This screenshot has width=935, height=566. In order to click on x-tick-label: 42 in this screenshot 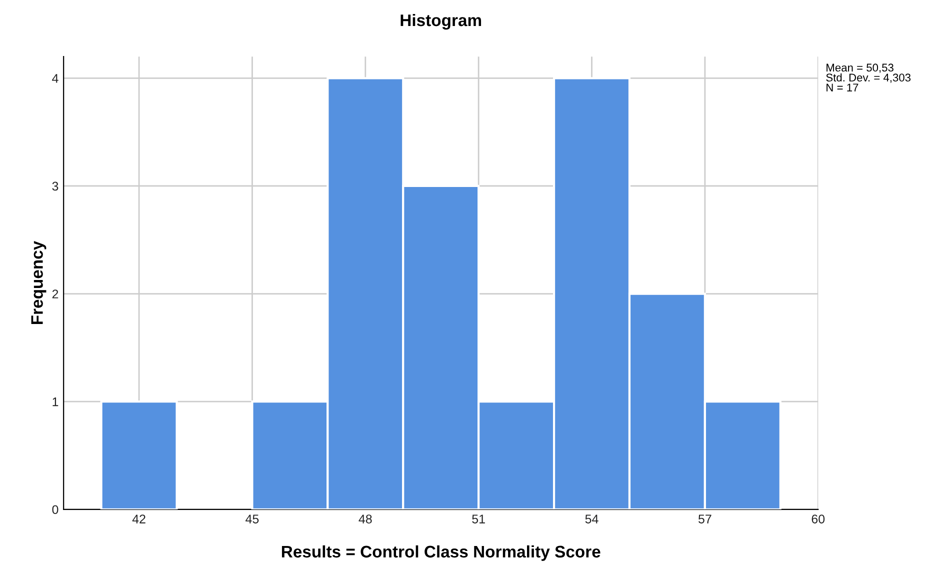, I will do `click(139, 519)`.